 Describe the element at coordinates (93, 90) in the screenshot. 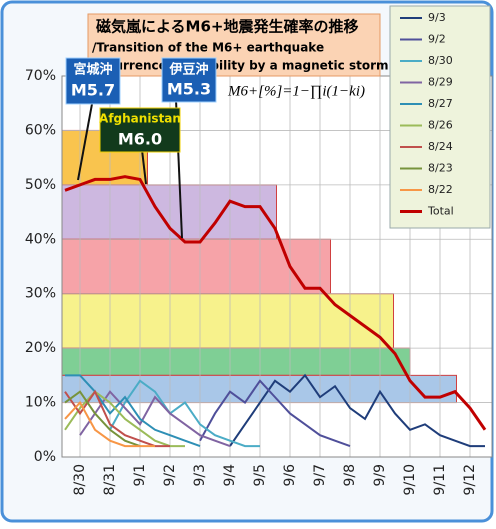

I see `annotation: M5.7` at that location.